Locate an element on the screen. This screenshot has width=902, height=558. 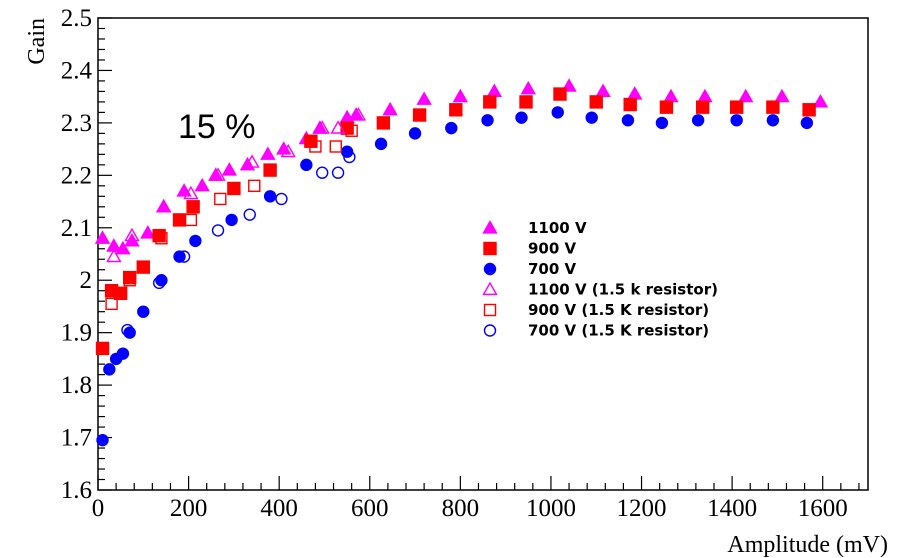
legend-label: 1100 V is located at coordinates (557, 228).